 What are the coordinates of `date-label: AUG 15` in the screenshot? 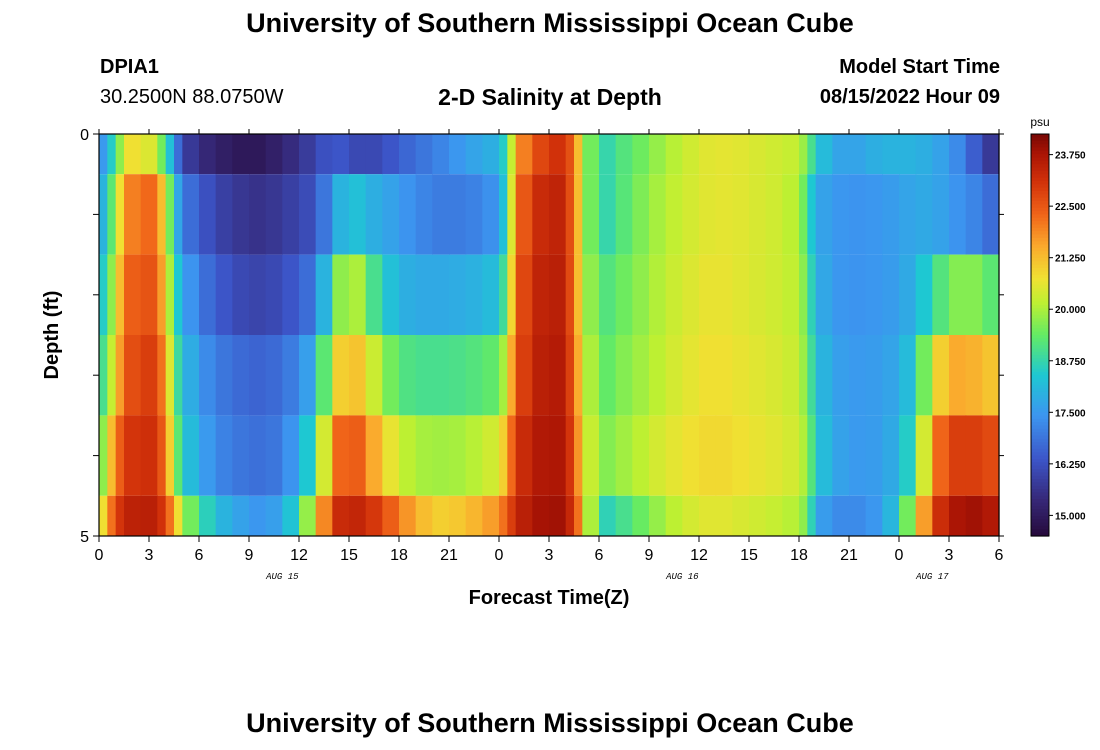 It's located at (282, 577).